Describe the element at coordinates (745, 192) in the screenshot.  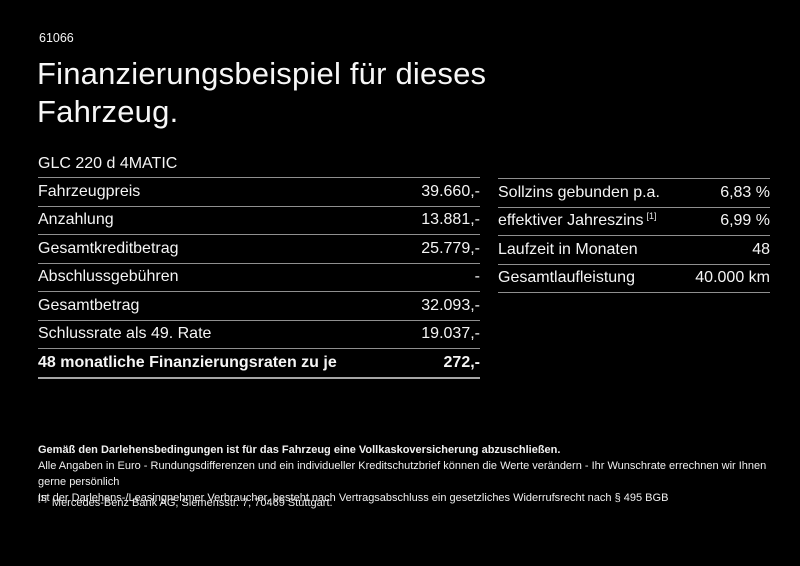
I see `row-value: 6,83 %` at that location.